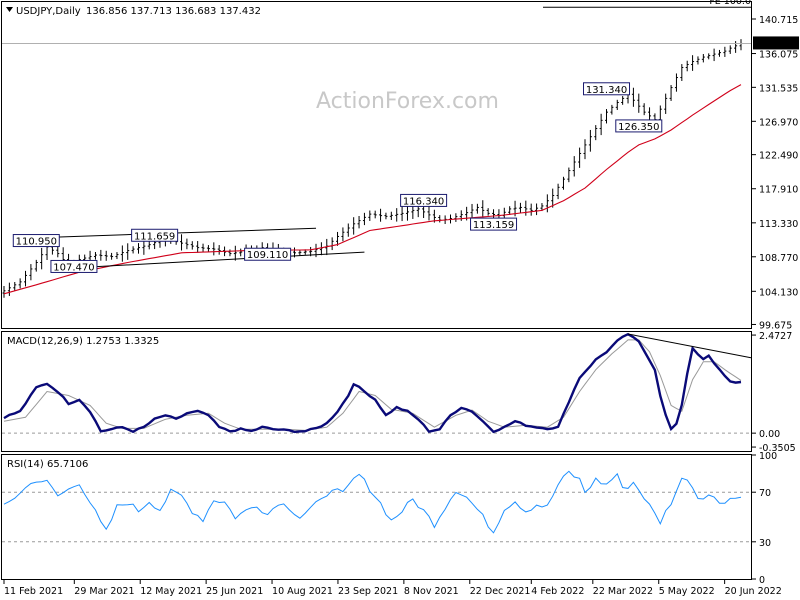 The height and width of the screenshot is (600, 800). What do you see at coordinates (778, 224) in the screenshot?
I see `price-tick-label: 113.330` at bounding box center [778, 224].